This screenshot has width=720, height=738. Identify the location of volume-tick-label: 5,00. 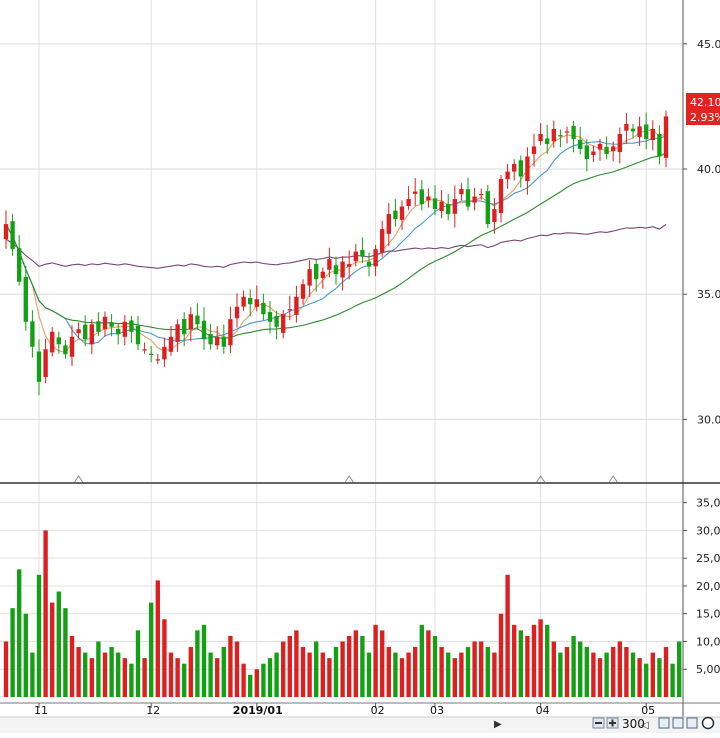
(708, 669).